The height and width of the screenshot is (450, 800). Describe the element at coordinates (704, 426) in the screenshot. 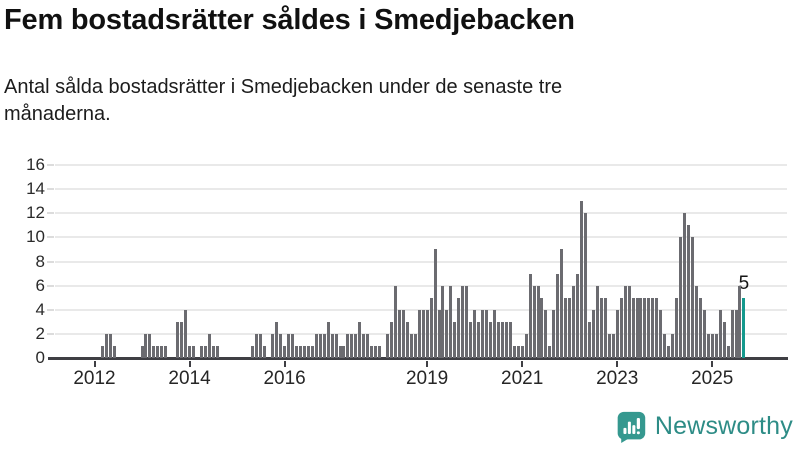

I see `newsworthy-brand-link: Newsworthy` at that location.